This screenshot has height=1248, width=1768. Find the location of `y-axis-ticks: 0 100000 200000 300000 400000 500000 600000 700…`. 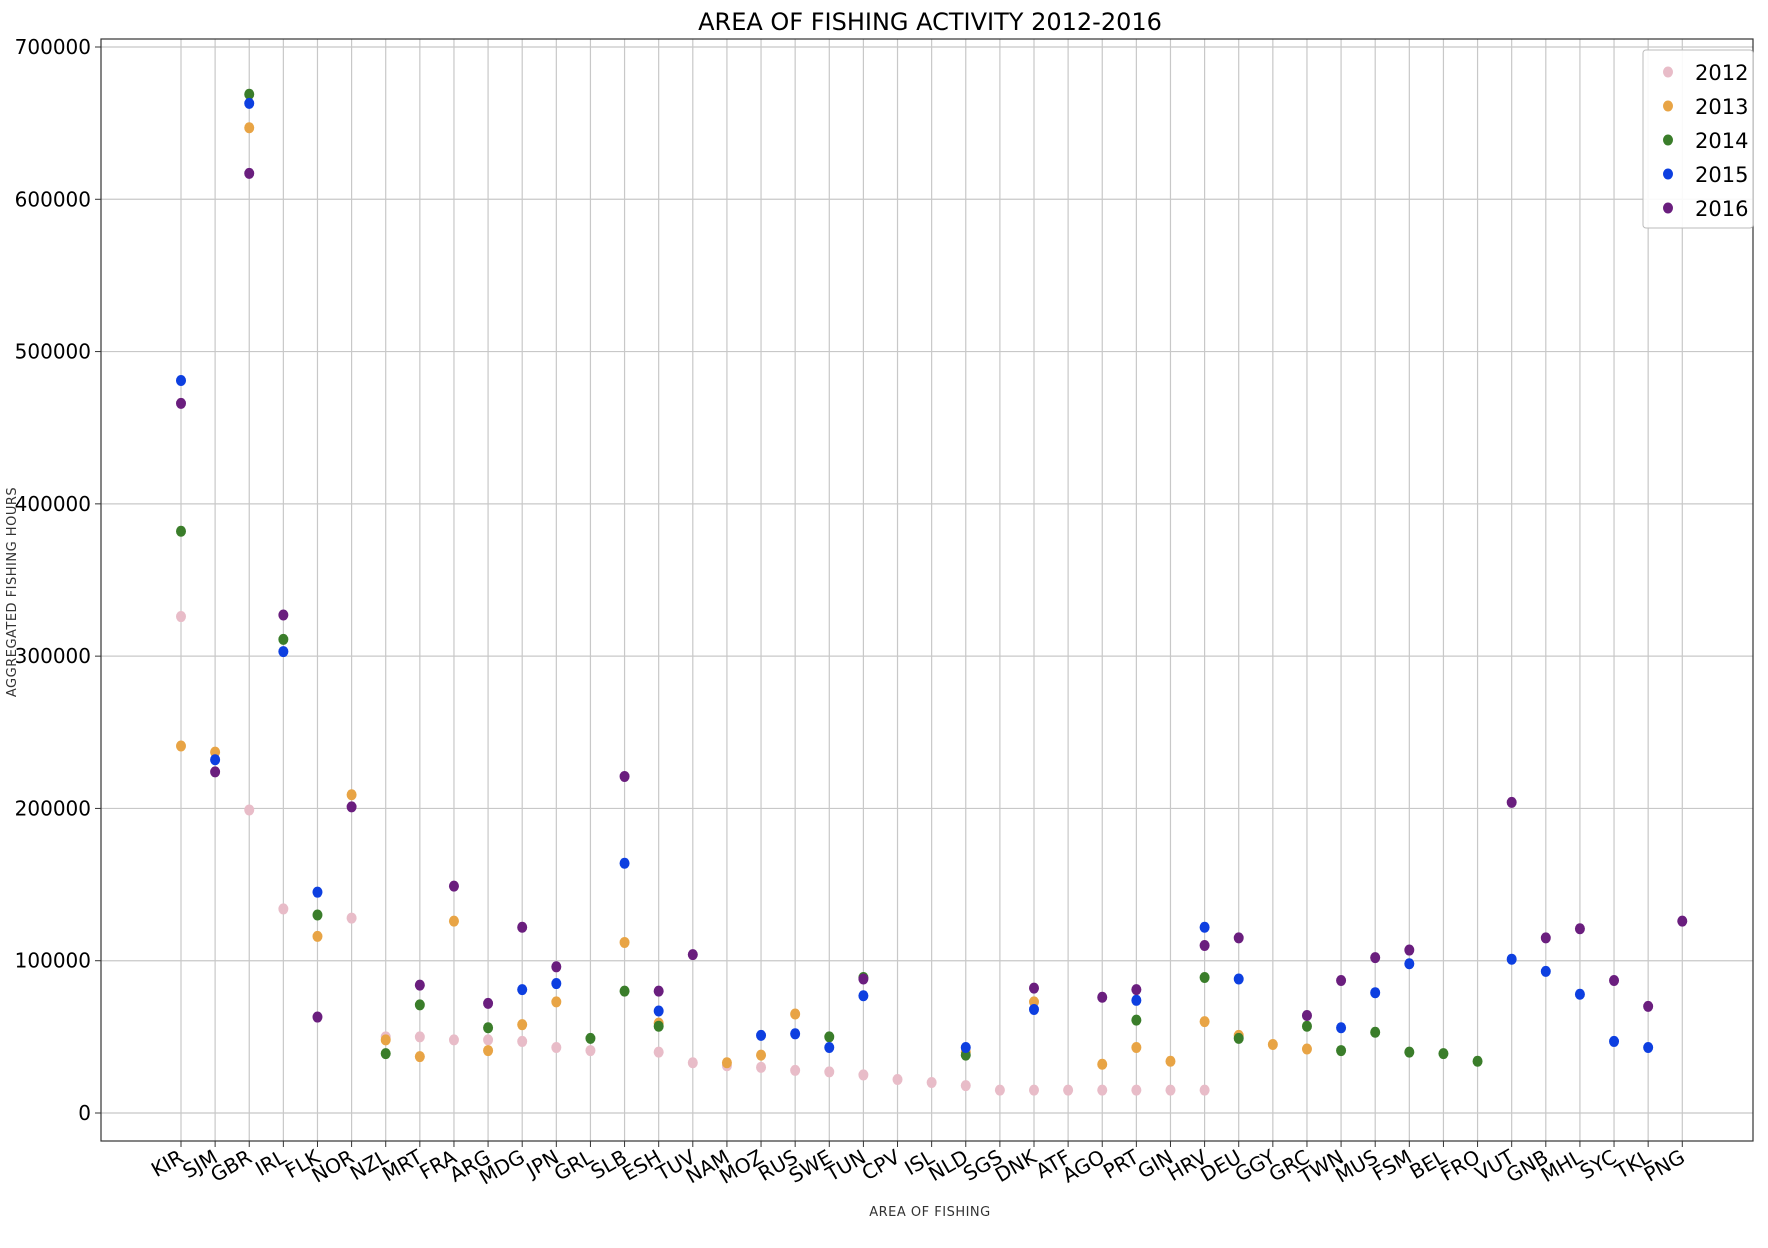

y-axis-ticks: 0 100000 200000 300000 400000 500000 600000 700… is located at coordinates (58, 580).